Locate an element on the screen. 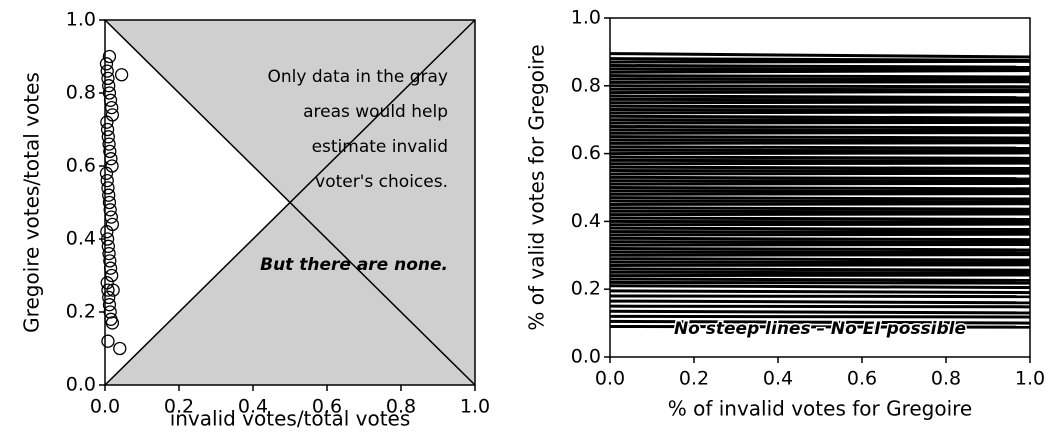  y-tick-label: 0.6 is located at coordinates (586, 153).